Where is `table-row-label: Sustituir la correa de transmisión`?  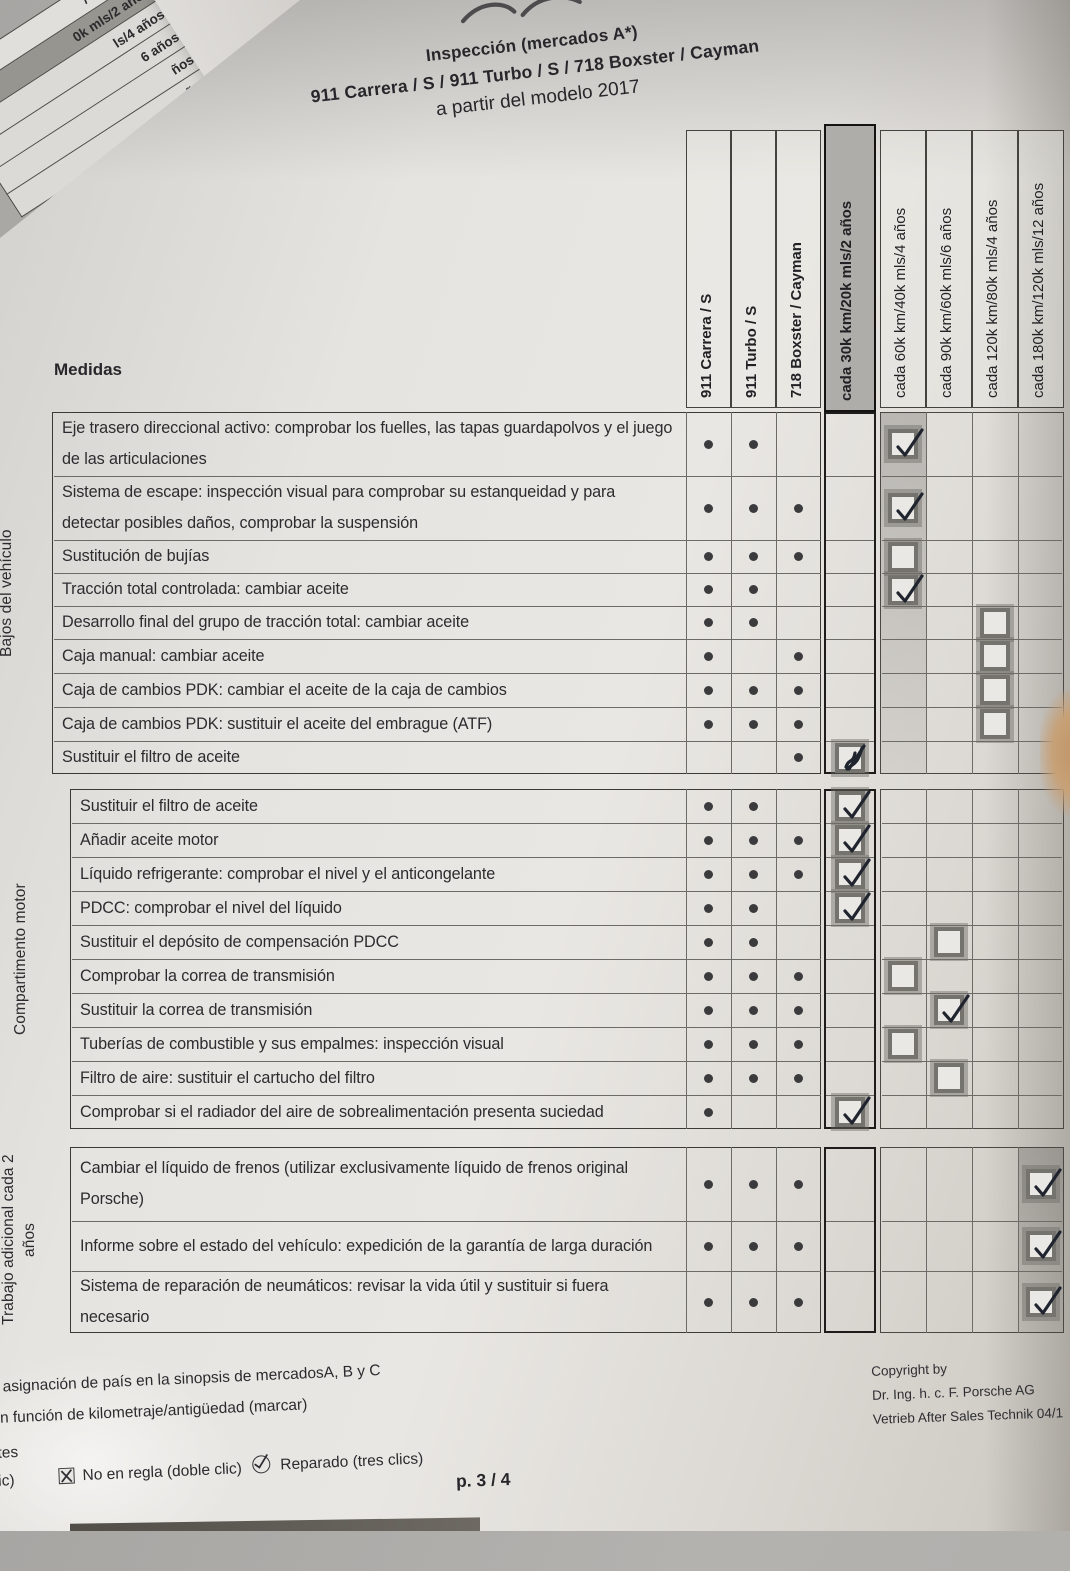 table-row-label: Sustituir la correa de transmisión is located at coordinates (377, 1010).